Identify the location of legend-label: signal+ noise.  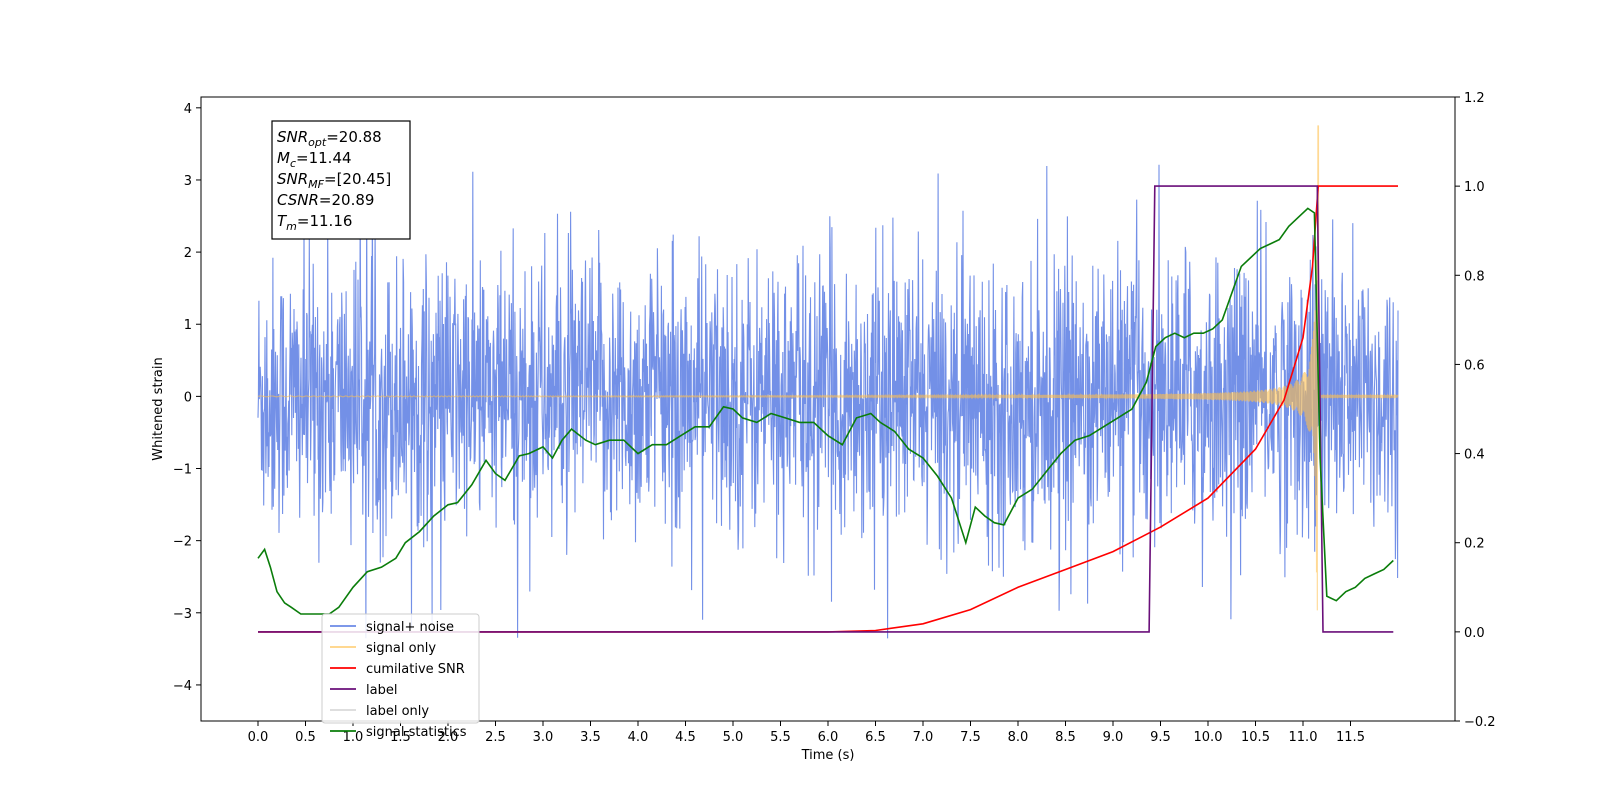
(410, 627).